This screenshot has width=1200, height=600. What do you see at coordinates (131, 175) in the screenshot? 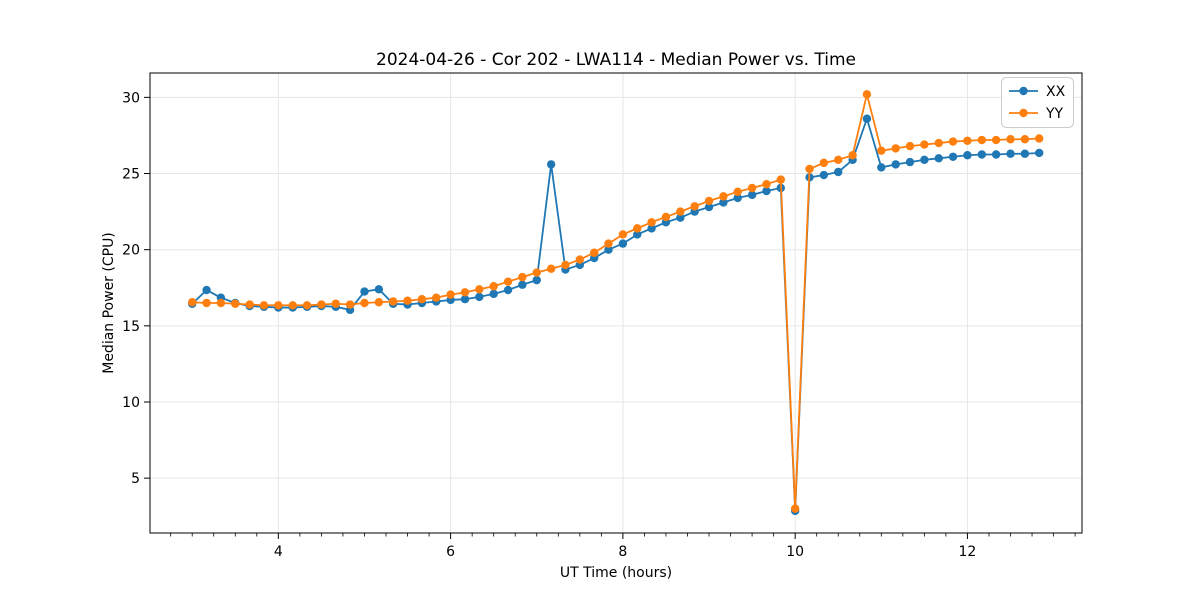
I see `y-tick-label: 25` at bounding box center [131, 175].